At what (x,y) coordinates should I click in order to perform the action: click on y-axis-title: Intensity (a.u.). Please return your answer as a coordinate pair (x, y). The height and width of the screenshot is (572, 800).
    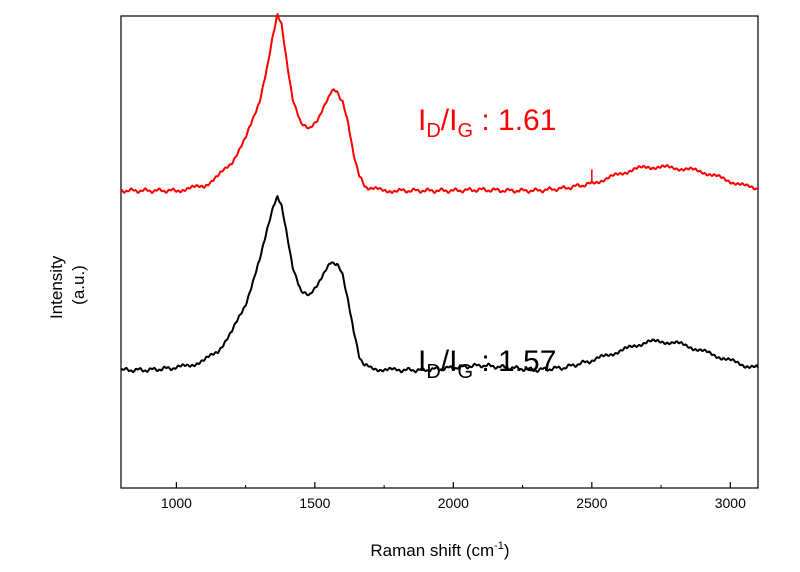
    Looking at the image, I should click on (67, 285).